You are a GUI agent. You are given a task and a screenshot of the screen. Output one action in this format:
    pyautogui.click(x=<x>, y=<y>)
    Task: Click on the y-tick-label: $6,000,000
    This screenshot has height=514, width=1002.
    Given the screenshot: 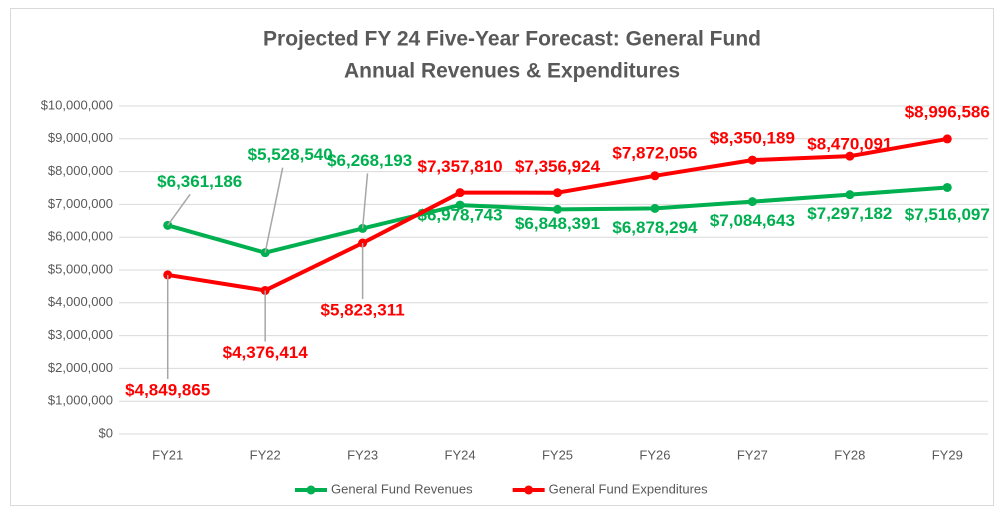 What is the action you would take?
    pyautogui.click(x=80, y=236)
    